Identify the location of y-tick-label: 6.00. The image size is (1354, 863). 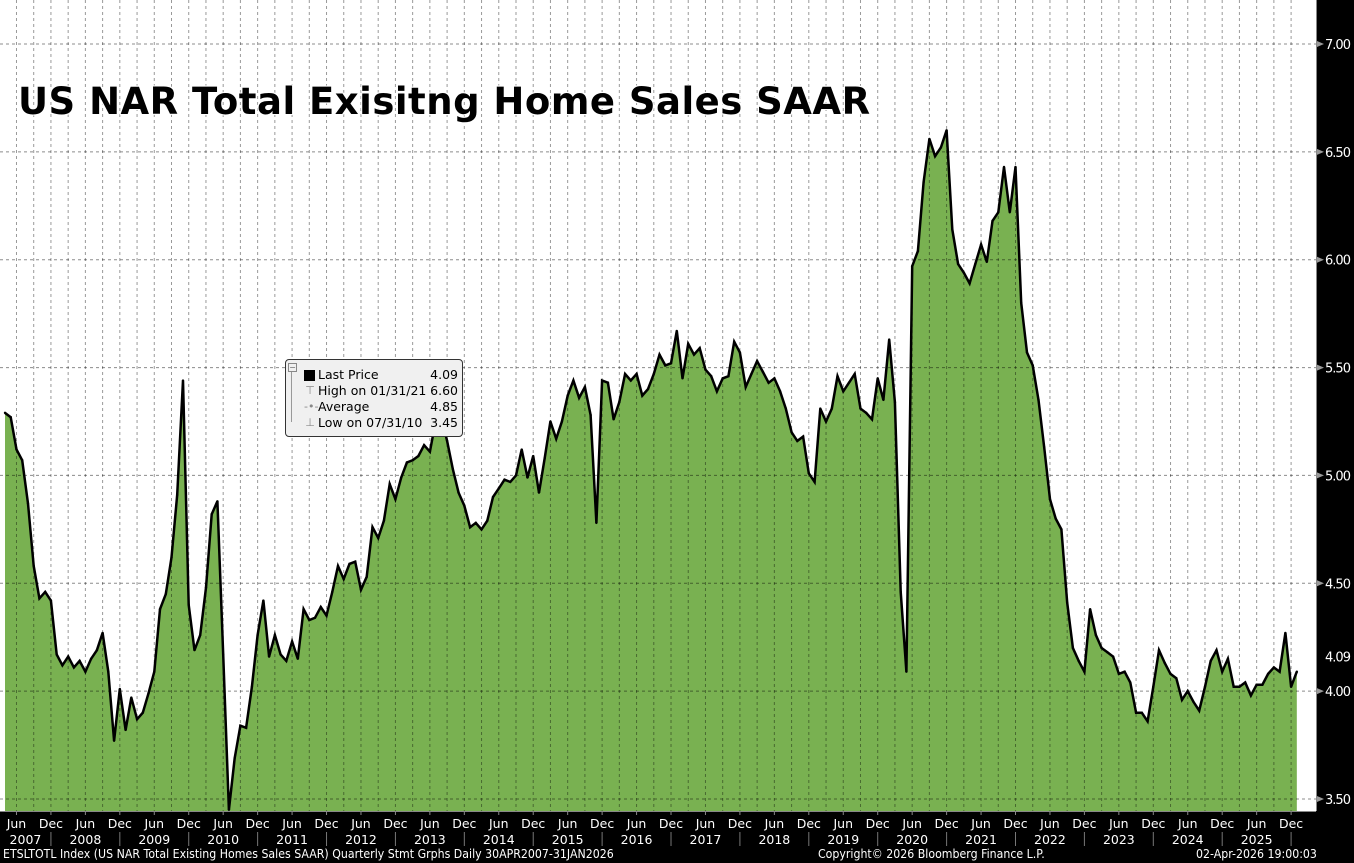
(1338, 261).